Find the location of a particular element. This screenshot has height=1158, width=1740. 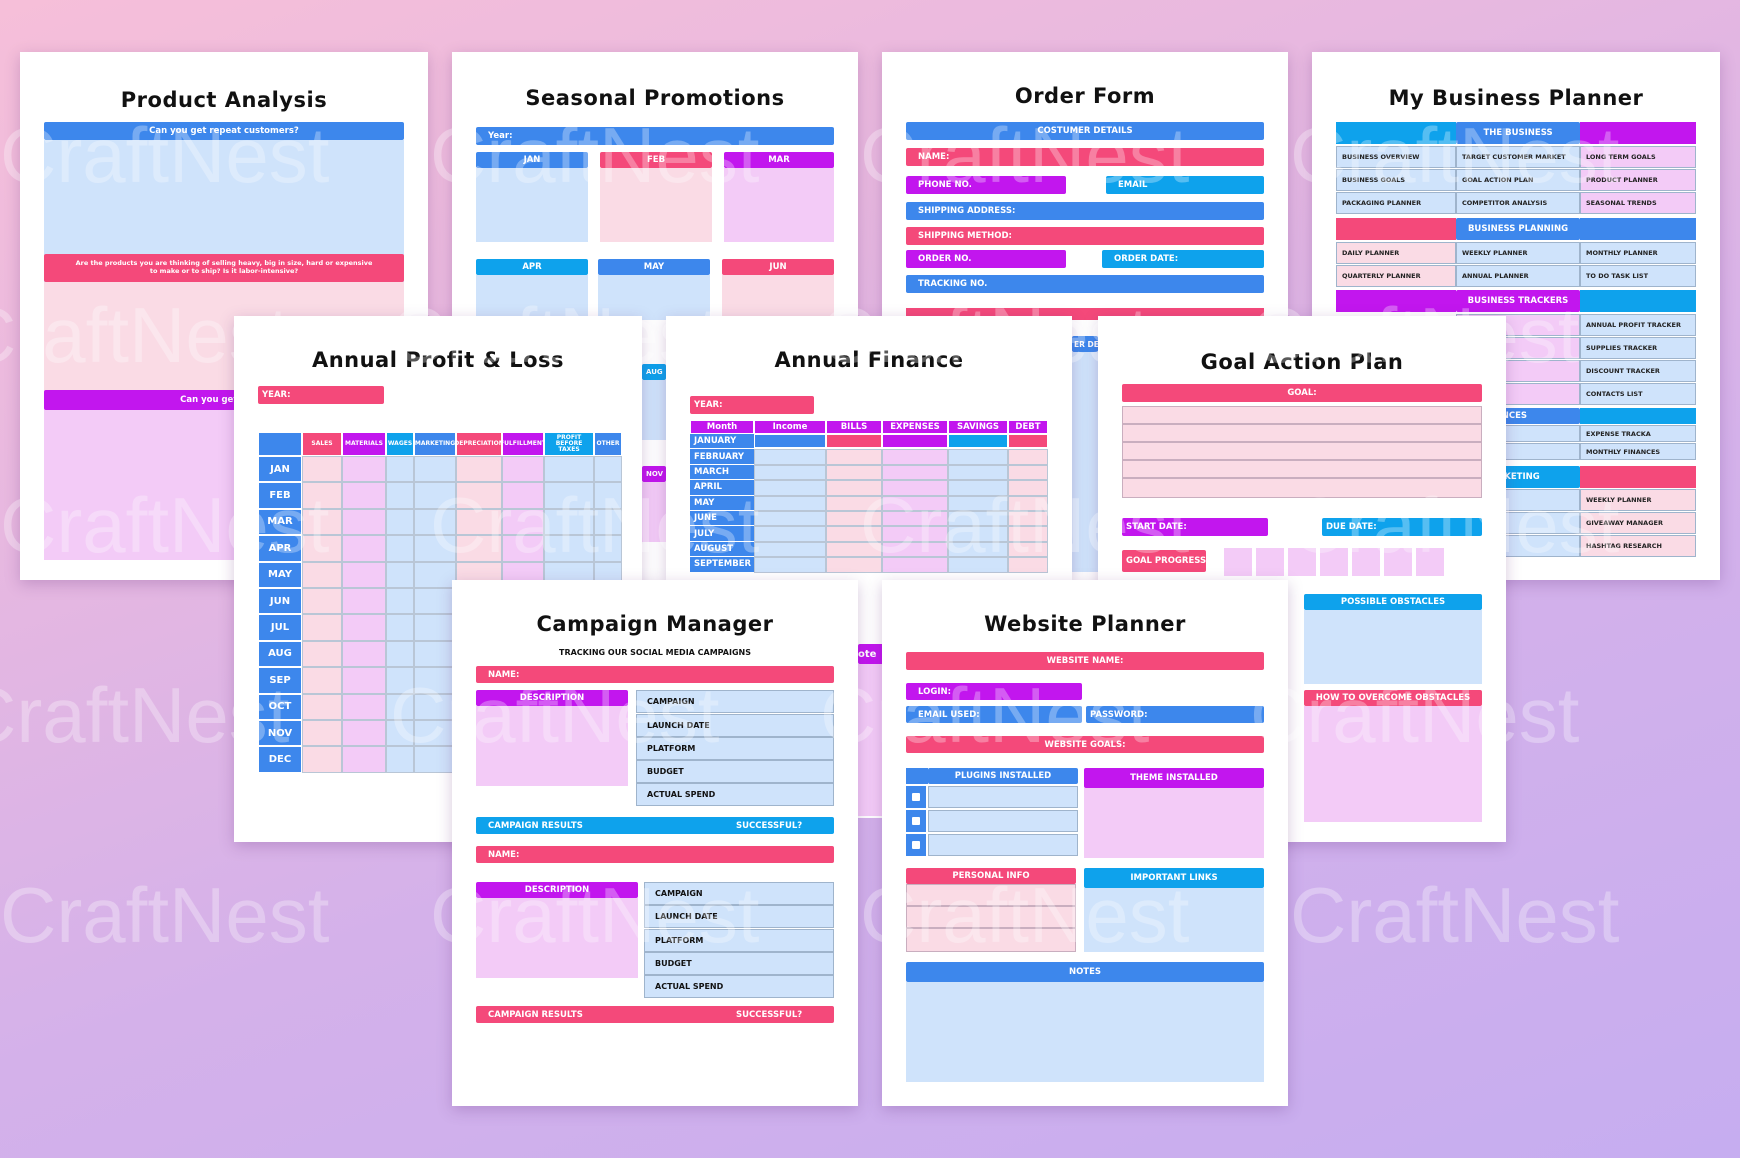

planner-link: MONTHLY FINANCES is located at coordinates (1638, 451).